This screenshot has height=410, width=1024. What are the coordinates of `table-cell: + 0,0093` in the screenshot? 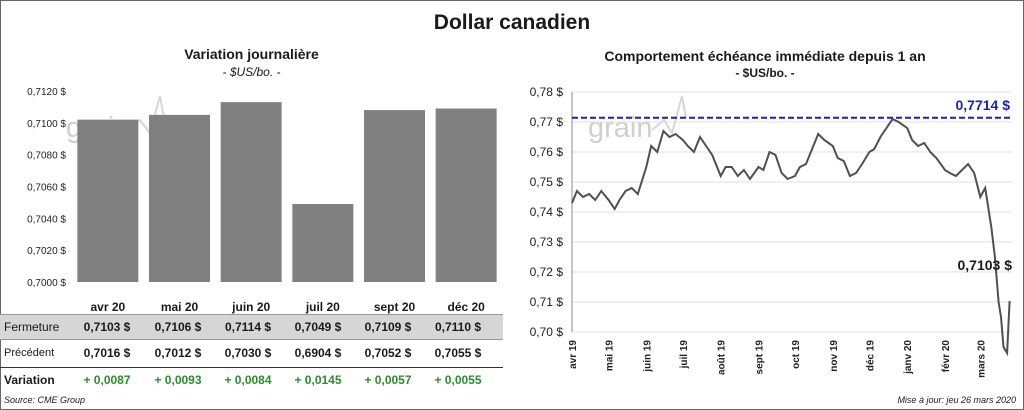 It's located at (178, 380).